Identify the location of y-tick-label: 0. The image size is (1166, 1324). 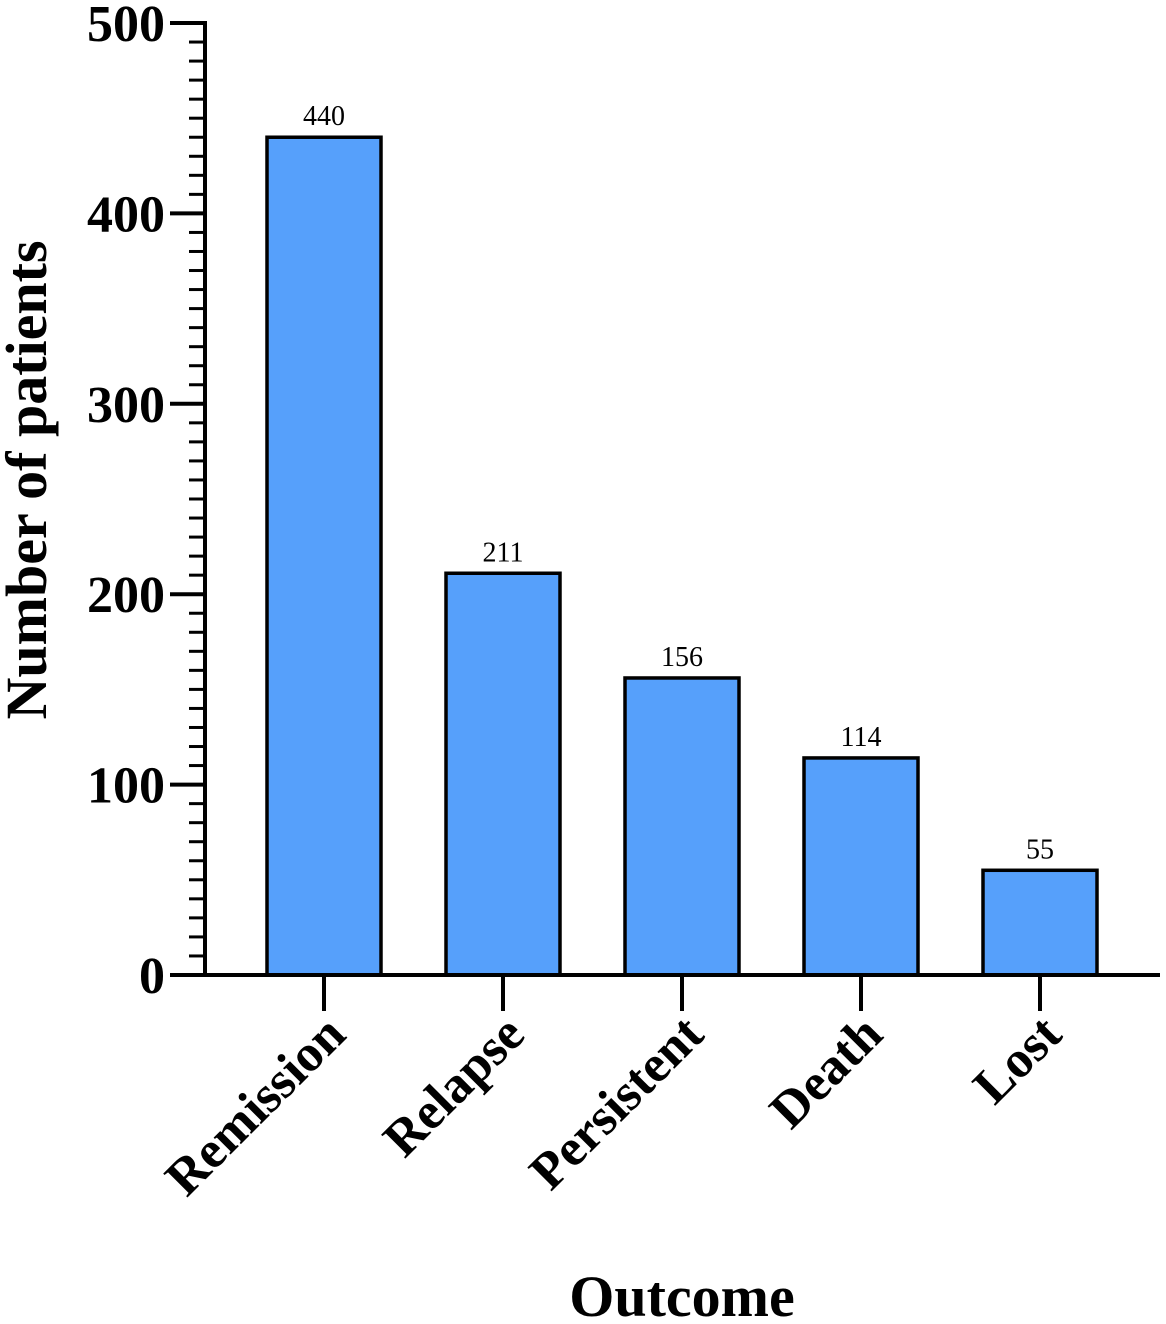
(152, 976).